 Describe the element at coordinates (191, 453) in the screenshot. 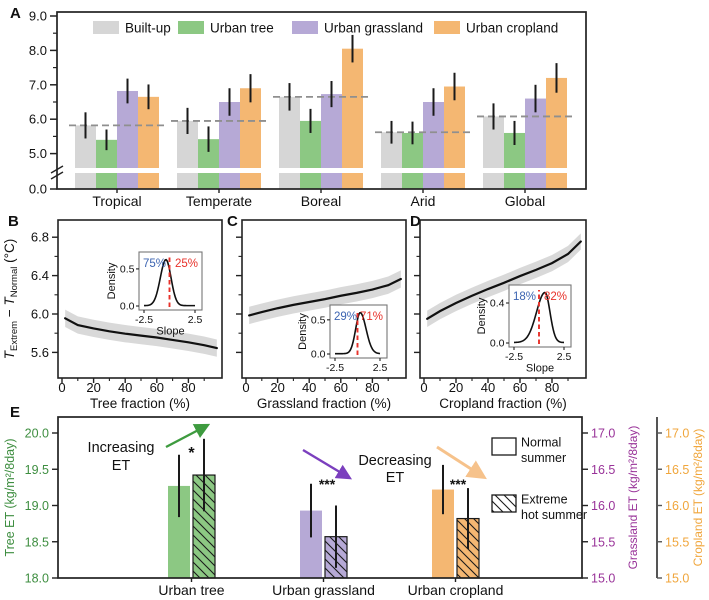

I see `significance-urban-tree: *` at that location.